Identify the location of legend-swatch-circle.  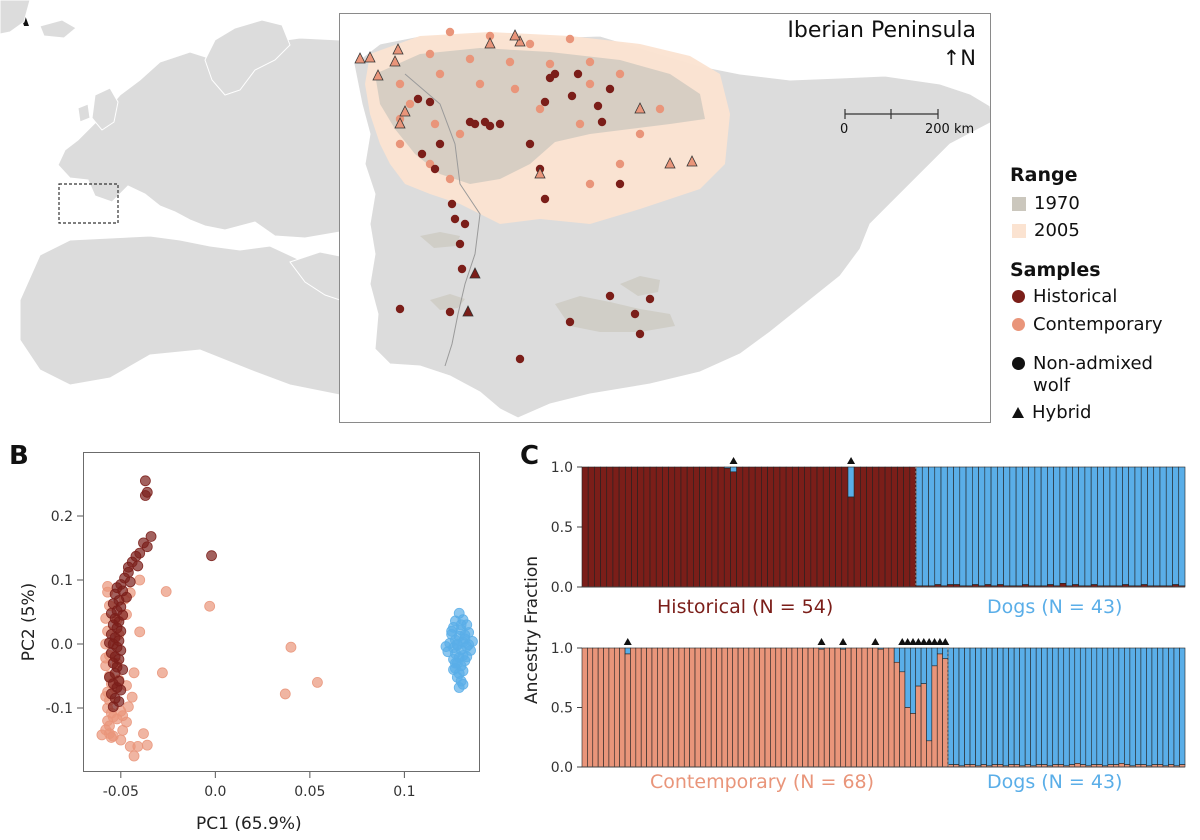
(1018, 363).